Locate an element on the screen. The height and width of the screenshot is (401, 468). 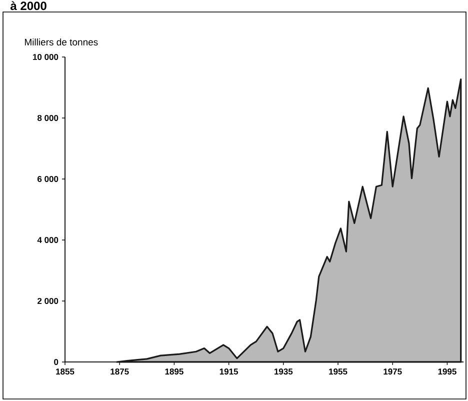
x-tick-label: 1955 is located at coordinates (338, 371).